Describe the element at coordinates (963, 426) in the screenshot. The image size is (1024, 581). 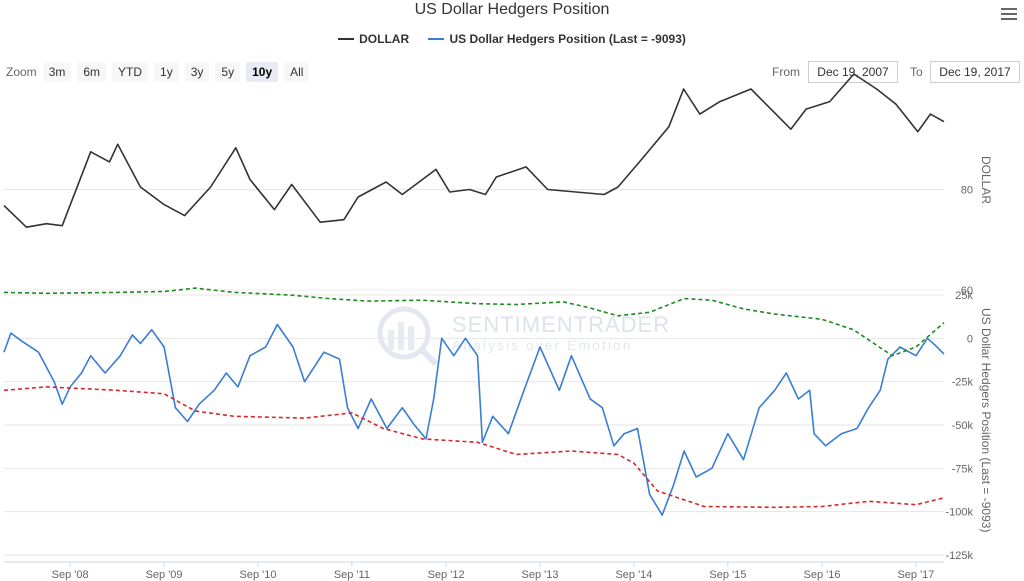
I see `y-tick-hedgers-3: -50k` at that location.